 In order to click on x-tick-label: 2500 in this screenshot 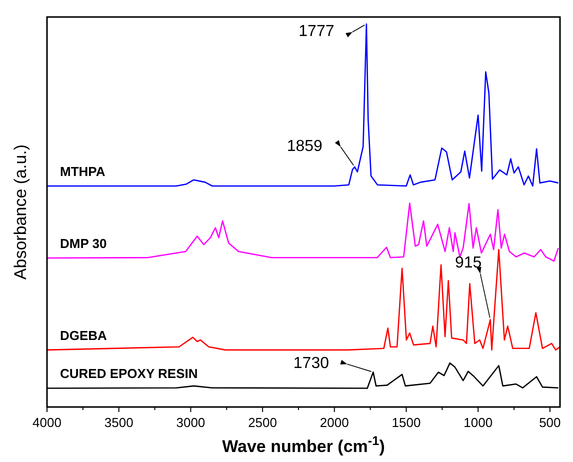, I will do `click(263, 422)`.